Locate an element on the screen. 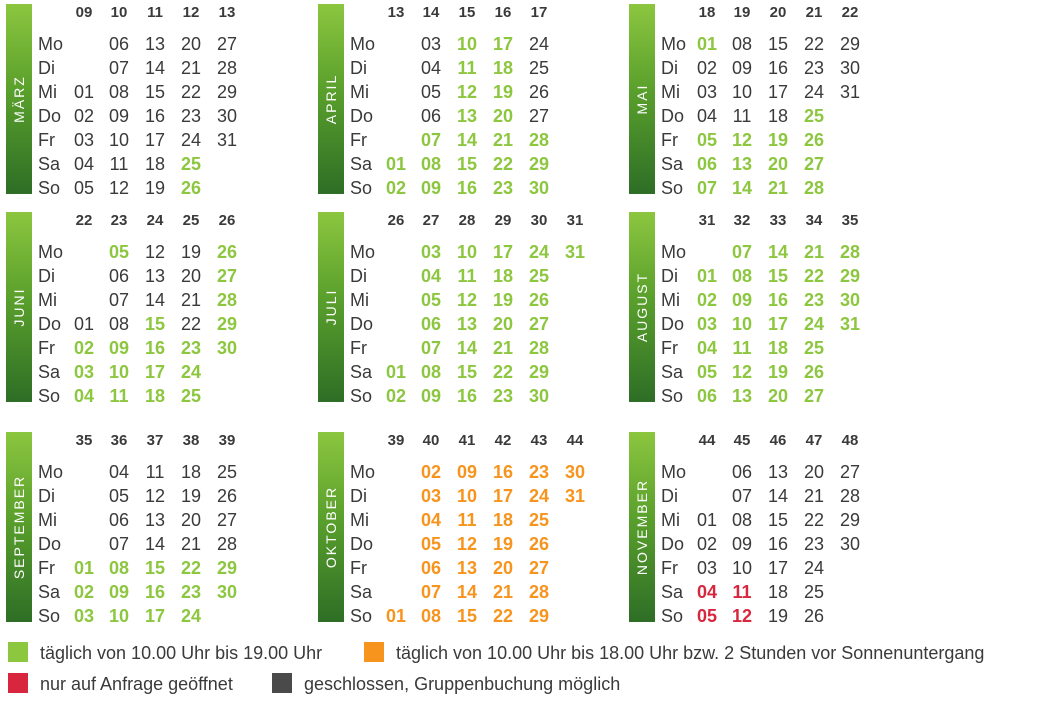 This screenshot has height=702, width=1046. month-name: SEPTEMBER is located at coordinates (19, 527).